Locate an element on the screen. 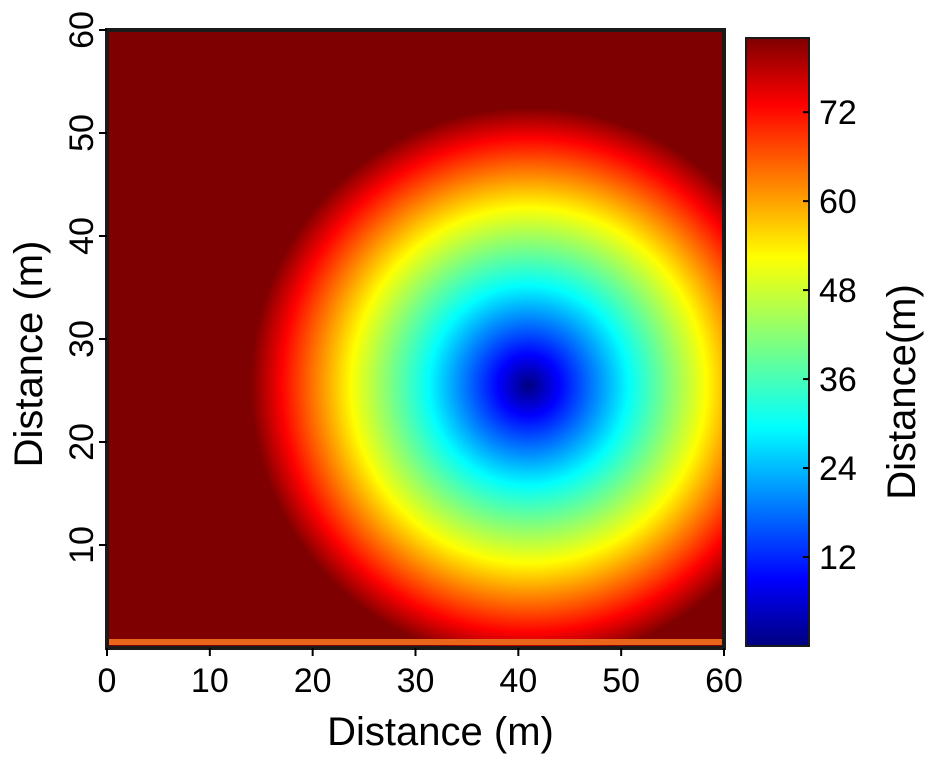 The width and height of the screenshot is (930, 759). colorbar-label: Distance(m) is located at coordinates (902, 392).